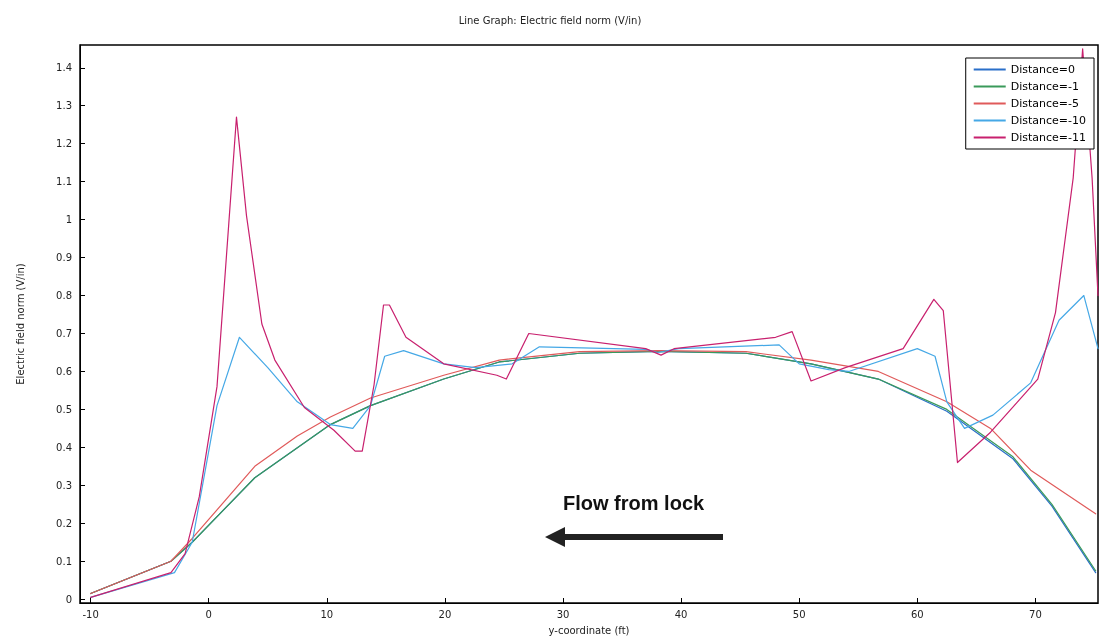 The width and height of the screenshot is (1100, 642). Describe the element at coordinates (681, 614) in the screenshot. I see `x-tick-label: 40` at that location.